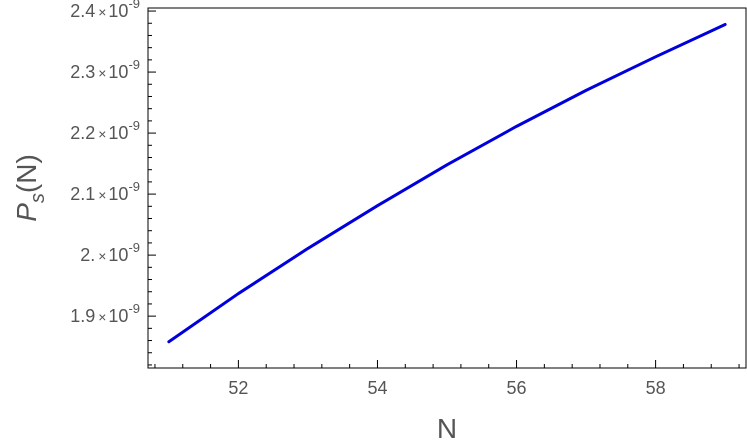 The height and width of the screenshot is (448, 747). Describe the element at coordinates (105, 130) in the screenshot. I see `y-tick-label: 2.2 × 10⁻⁹` at that location.